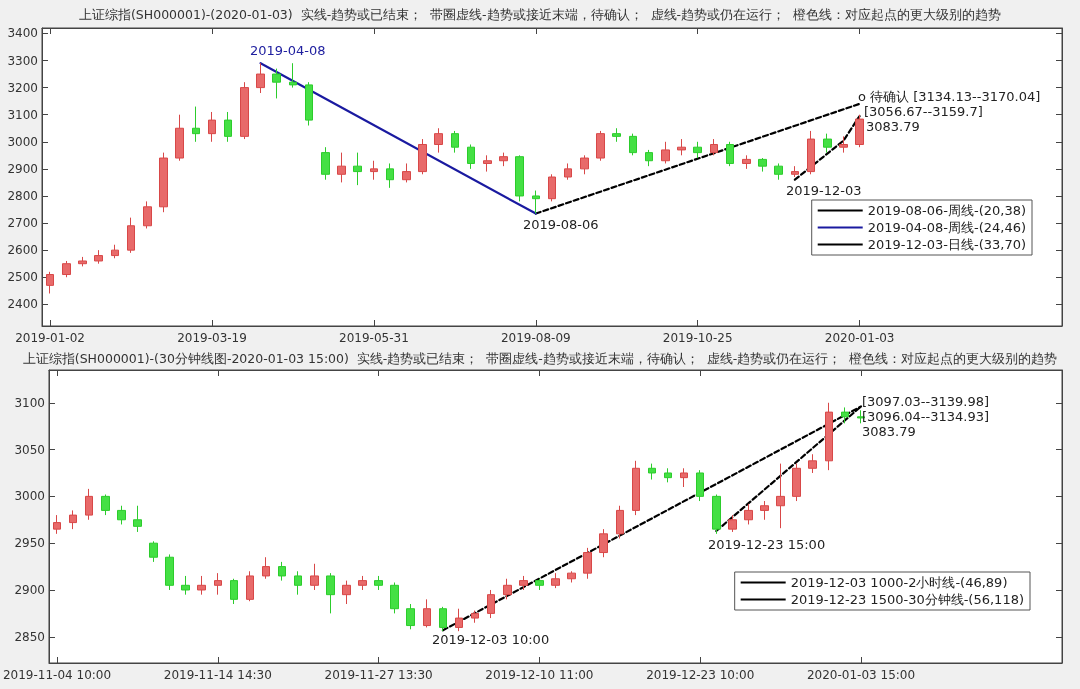 The image size is (1080, 689). What do you see at coordinates (561, 224) in the screenshot?
I see `annotation: 2019-08-06` at bounding box center [561, 224].